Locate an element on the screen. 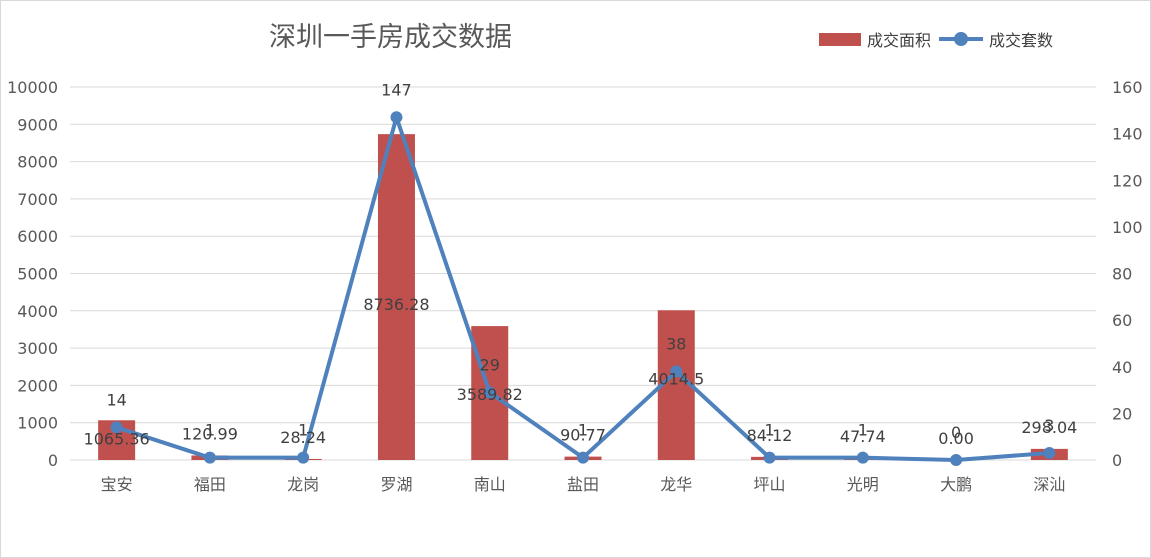 The height and width of the screenshot is (558, 1151). bar-data-label: 84.12 is located at coordinates (770, 435).